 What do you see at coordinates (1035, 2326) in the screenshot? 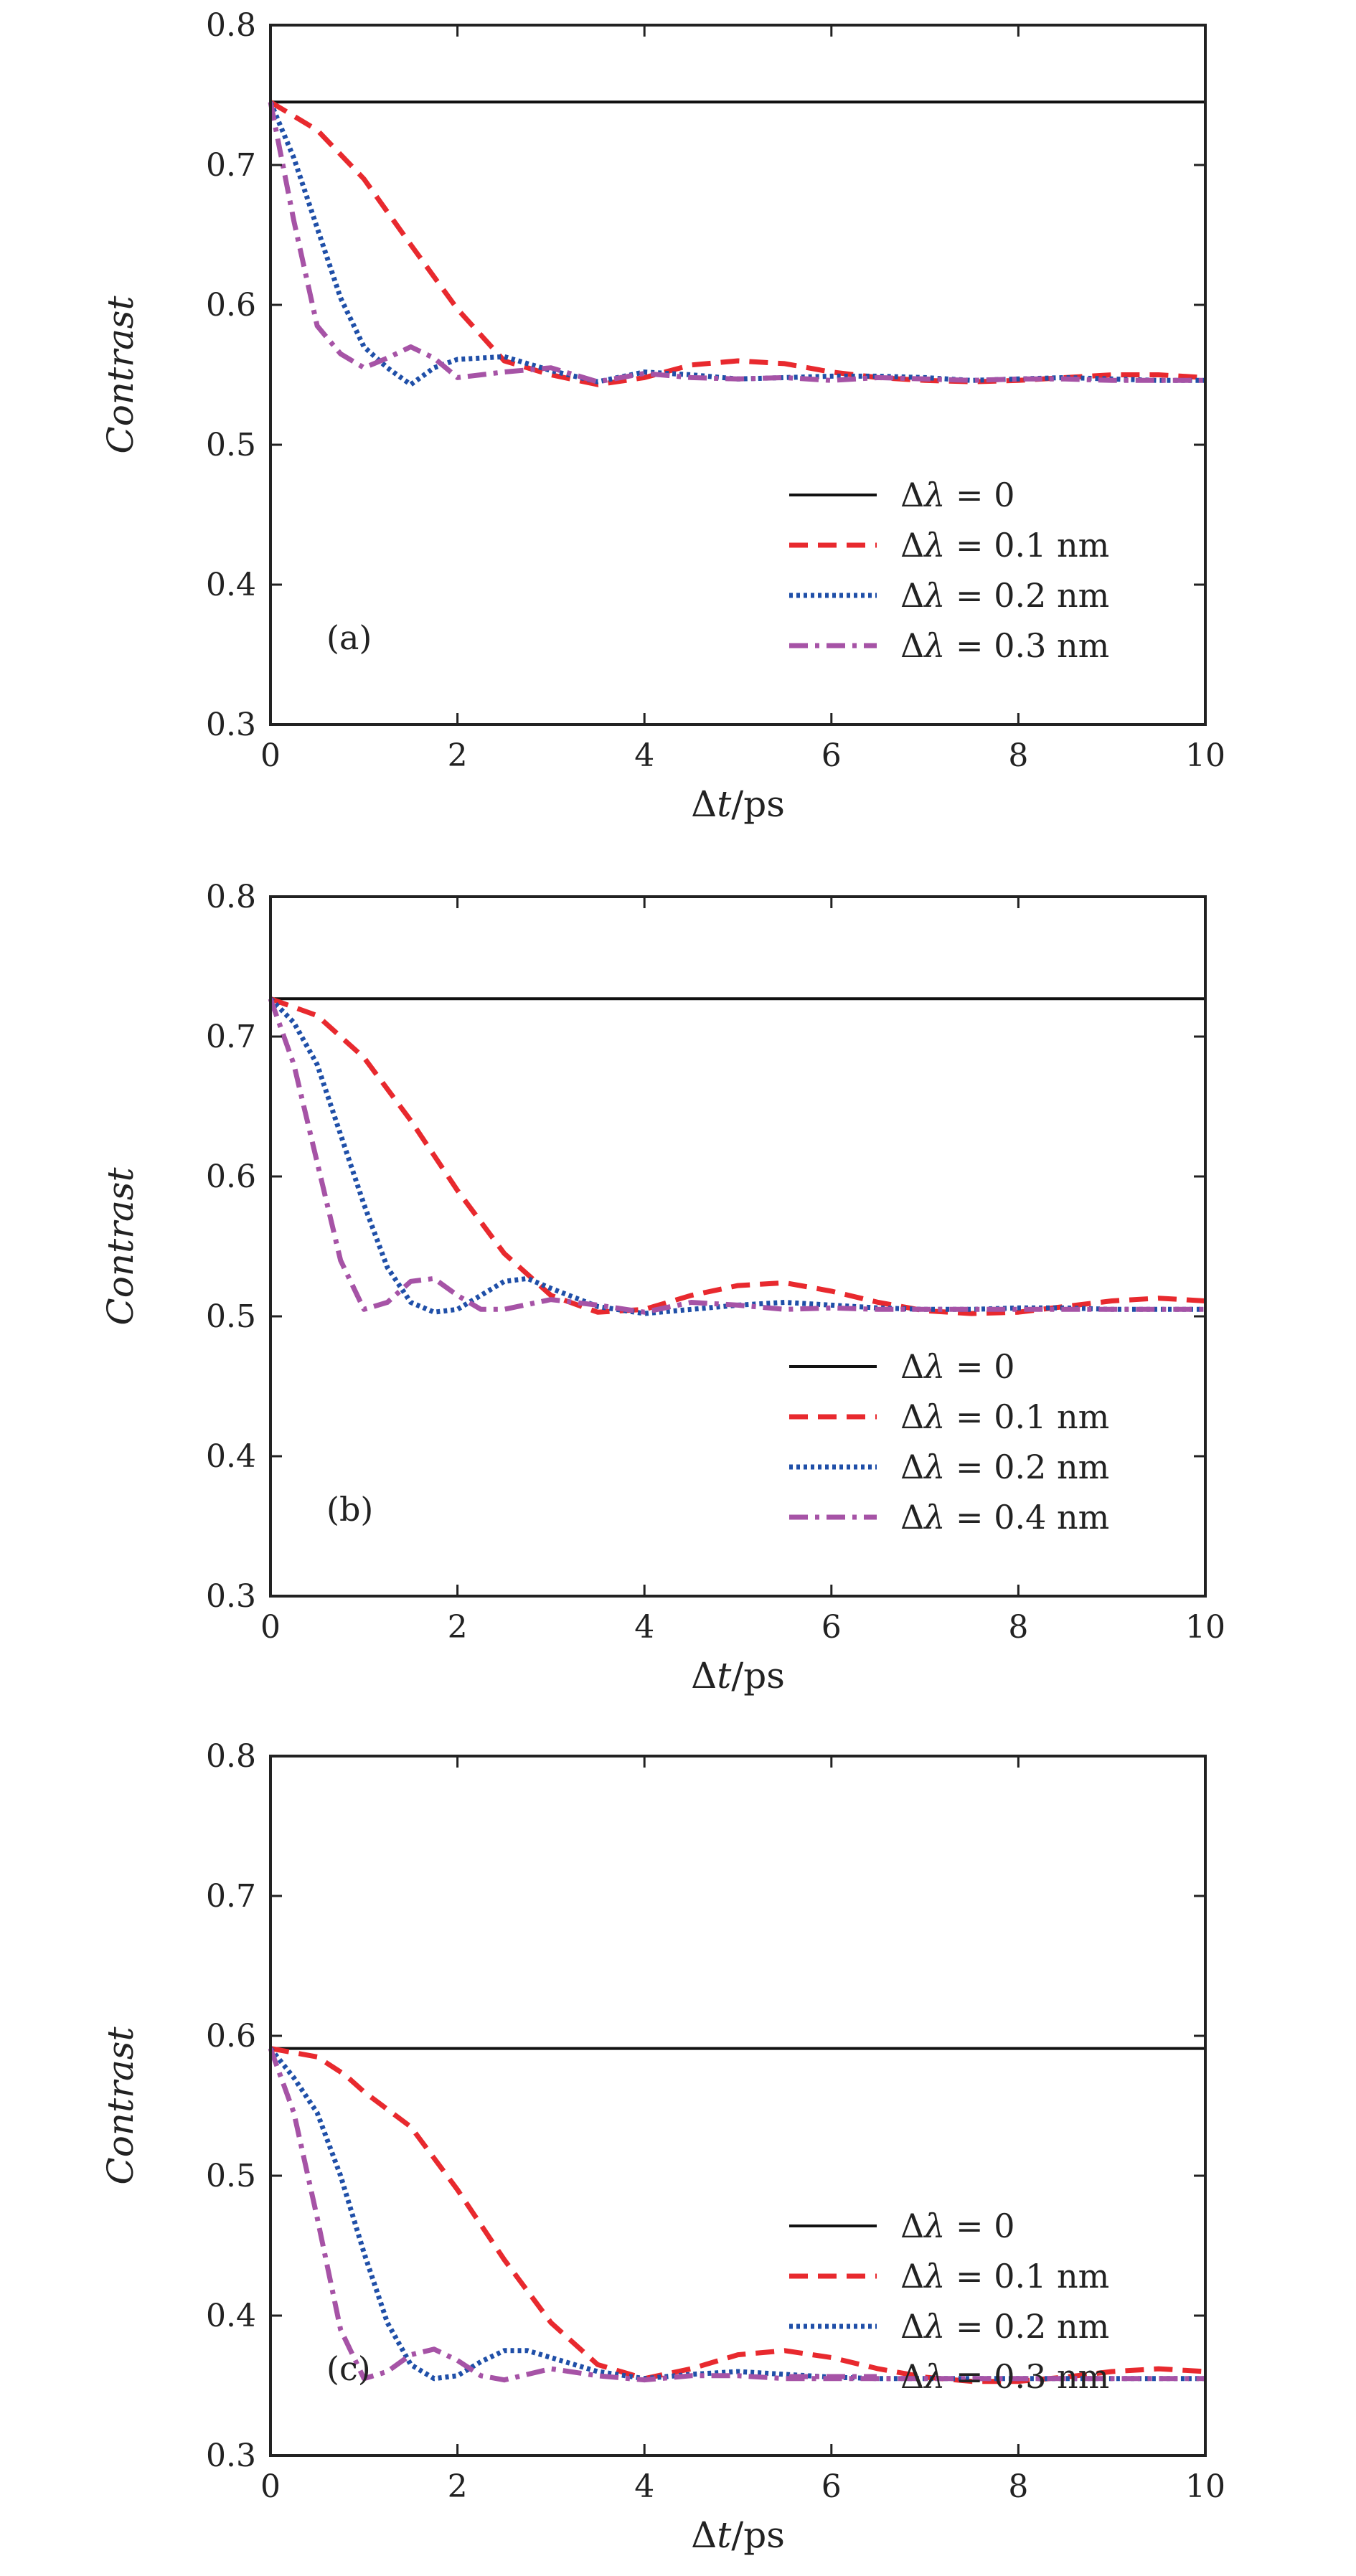
I see `legend-label-run: 2` at bounding box center [1035, 2326].